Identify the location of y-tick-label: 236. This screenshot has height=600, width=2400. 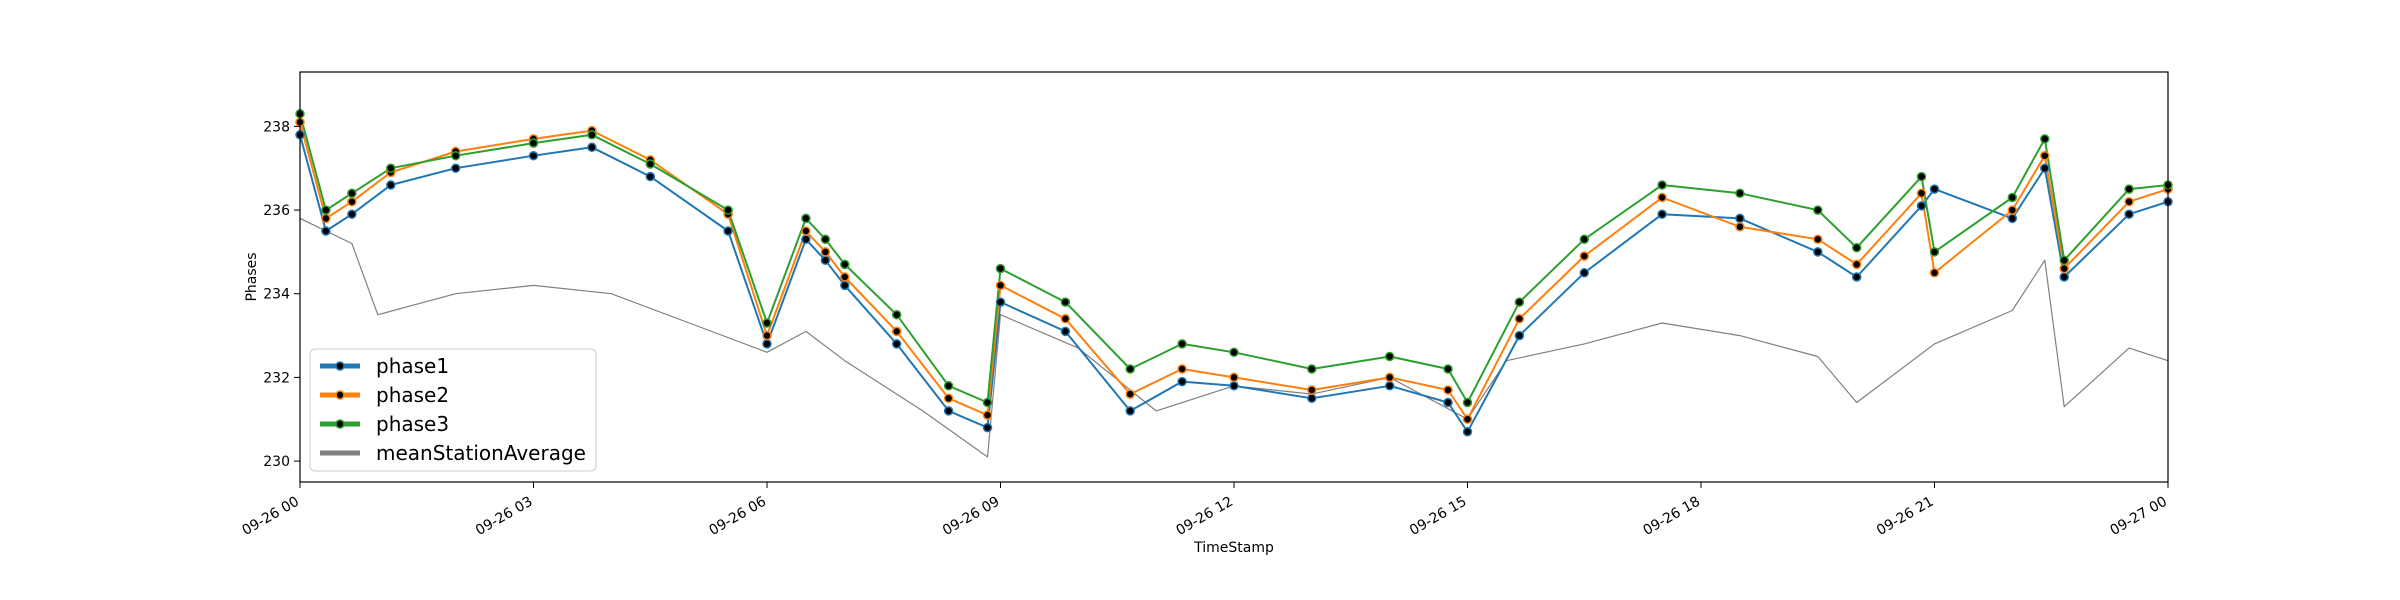
(276, 211).